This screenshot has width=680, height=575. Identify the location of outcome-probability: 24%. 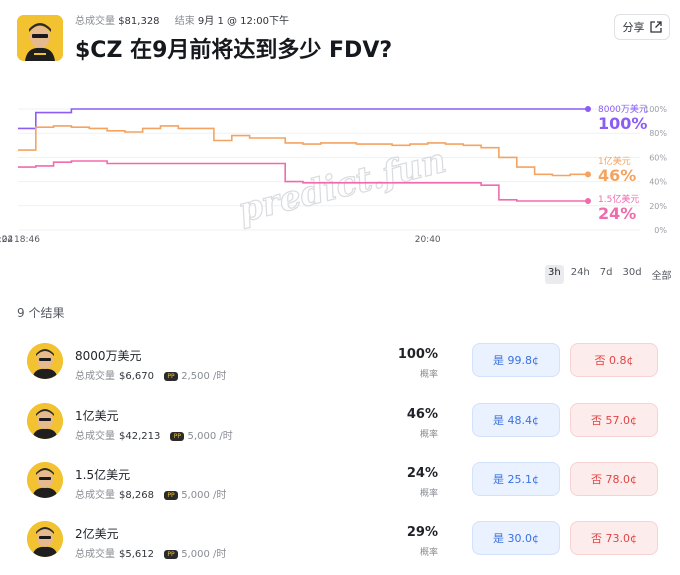
(422, 473).